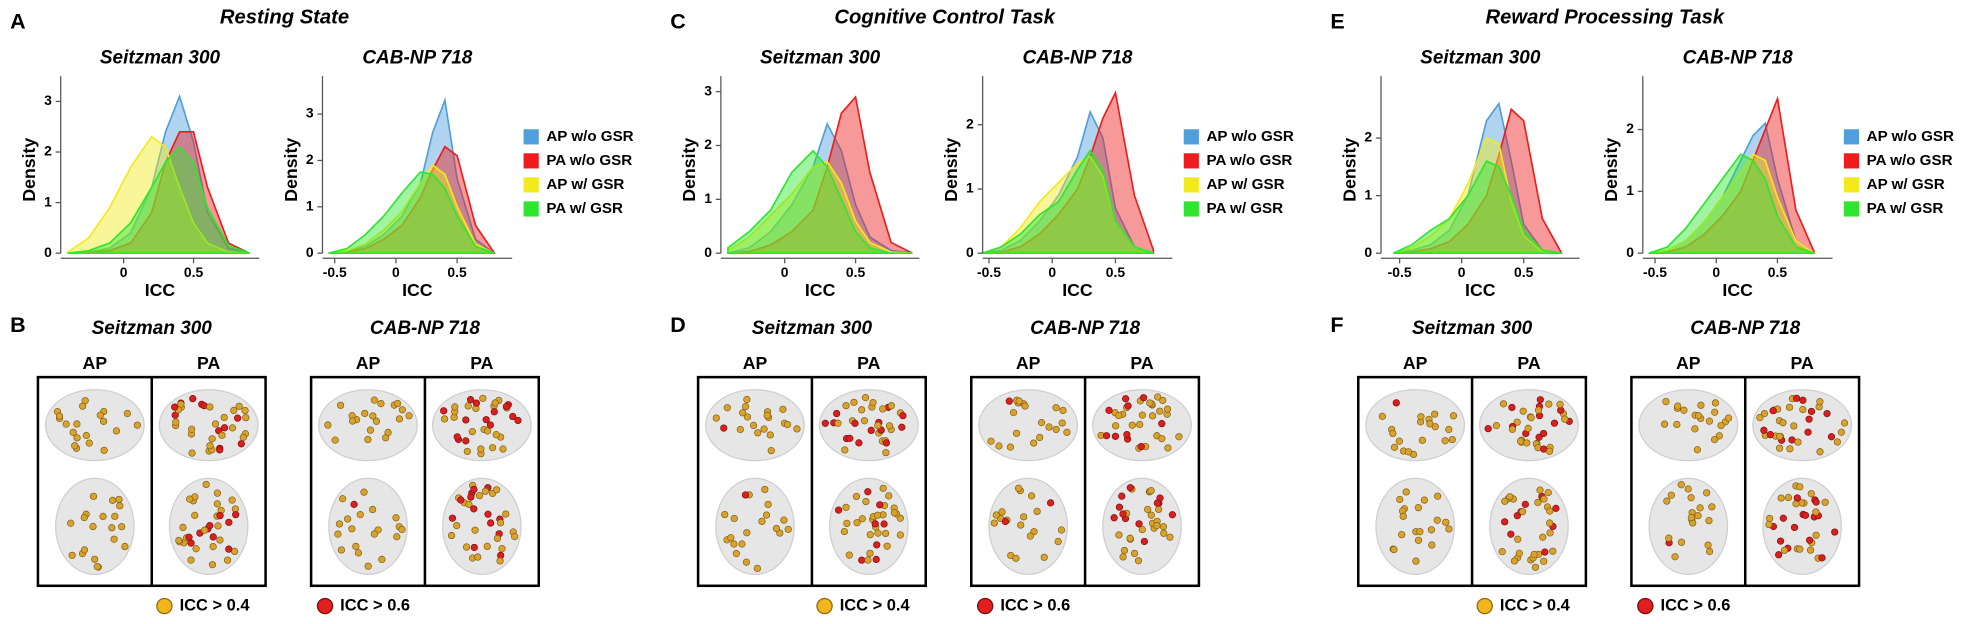 This screenshot has width=1983, height=624. Describe the element at coordinates (1028, 363) in the screenshot. I see `column-label: AP` at that location.